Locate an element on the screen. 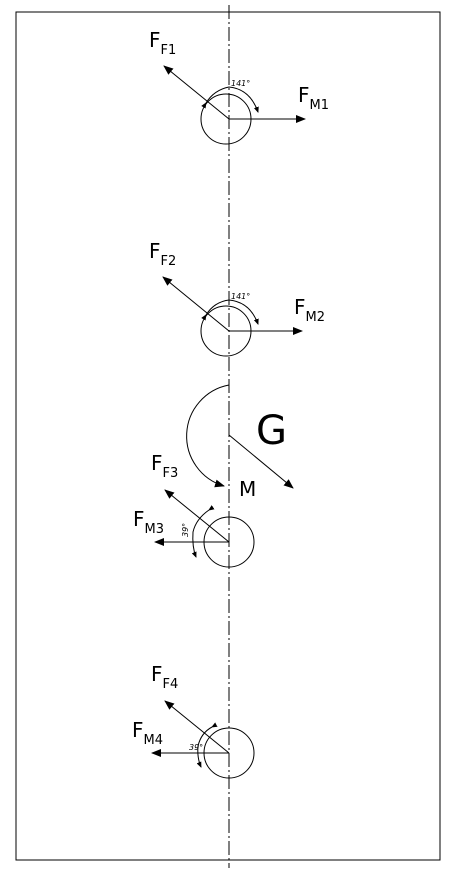 The image size is (455, 879). label-fm3: FM3 is located at coordinates (148, 522).